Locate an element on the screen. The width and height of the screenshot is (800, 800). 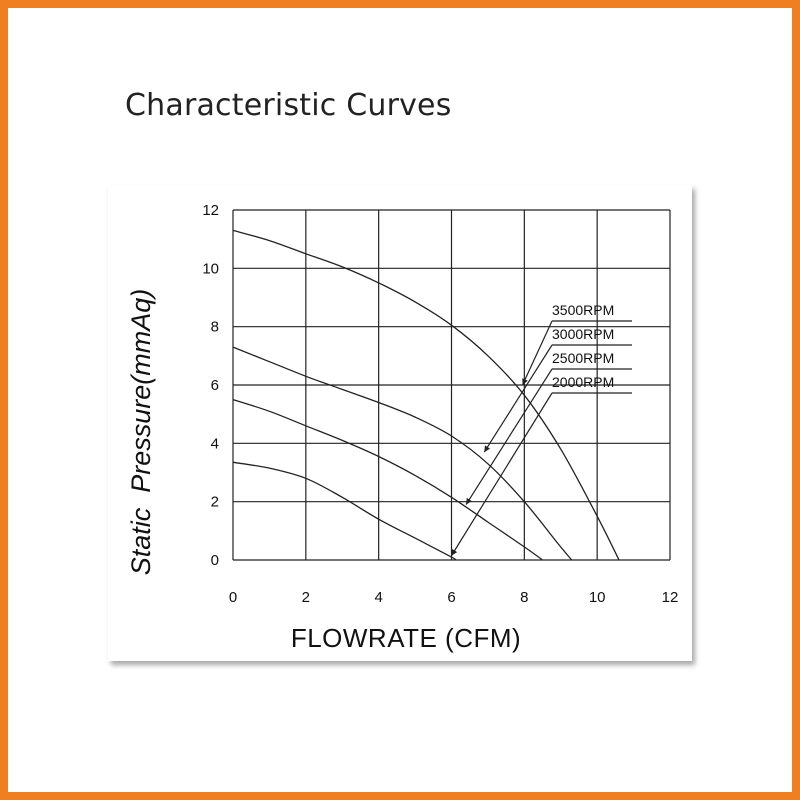
x-tick-label: 0 is located at coordinates (233, 597).